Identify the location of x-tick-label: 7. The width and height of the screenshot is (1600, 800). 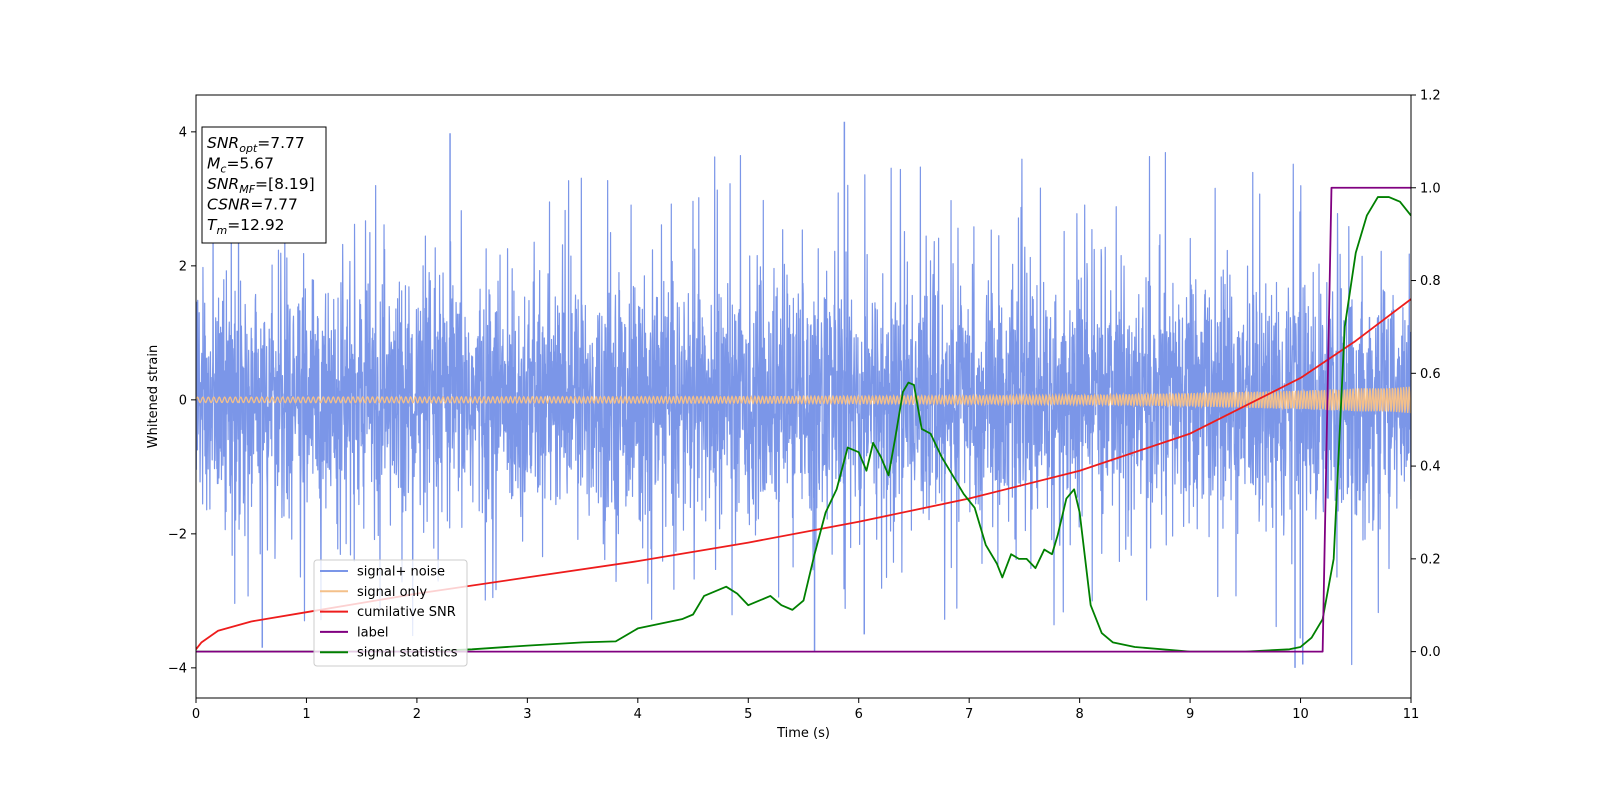
(969, 714).